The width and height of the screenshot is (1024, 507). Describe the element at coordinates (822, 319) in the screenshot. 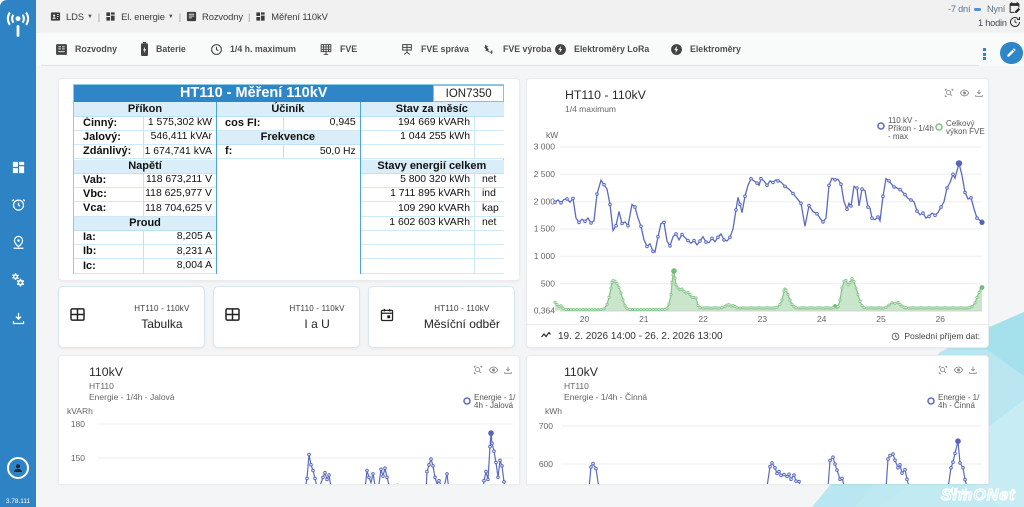

I see `svg-text: 24` at that location.